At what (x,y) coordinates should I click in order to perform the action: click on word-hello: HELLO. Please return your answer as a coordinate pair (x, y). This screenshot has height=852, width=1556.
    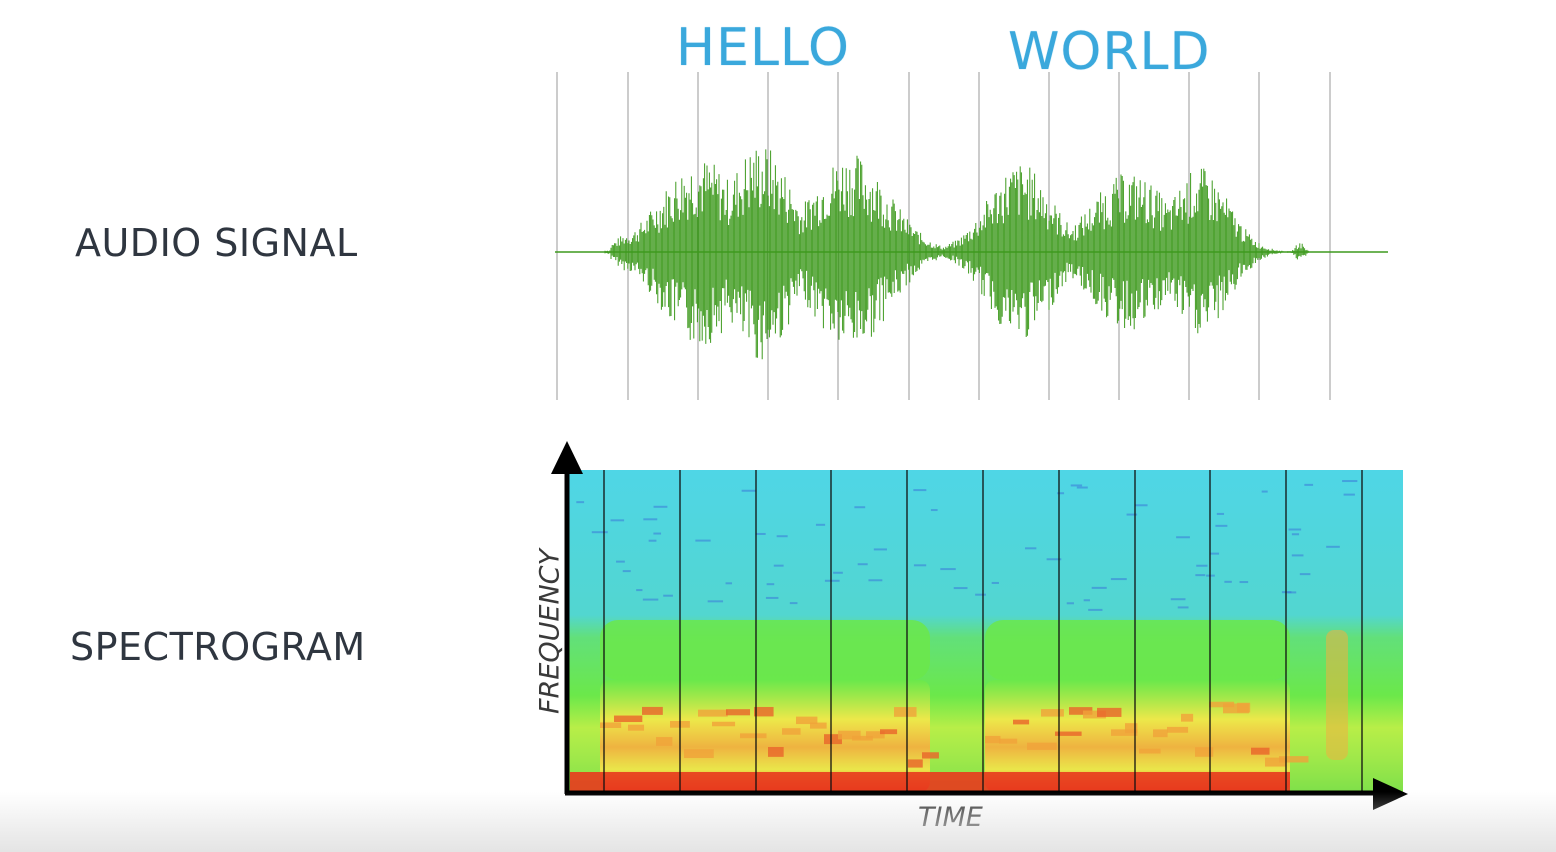
    Looking at the image, I should click on (763, 48).